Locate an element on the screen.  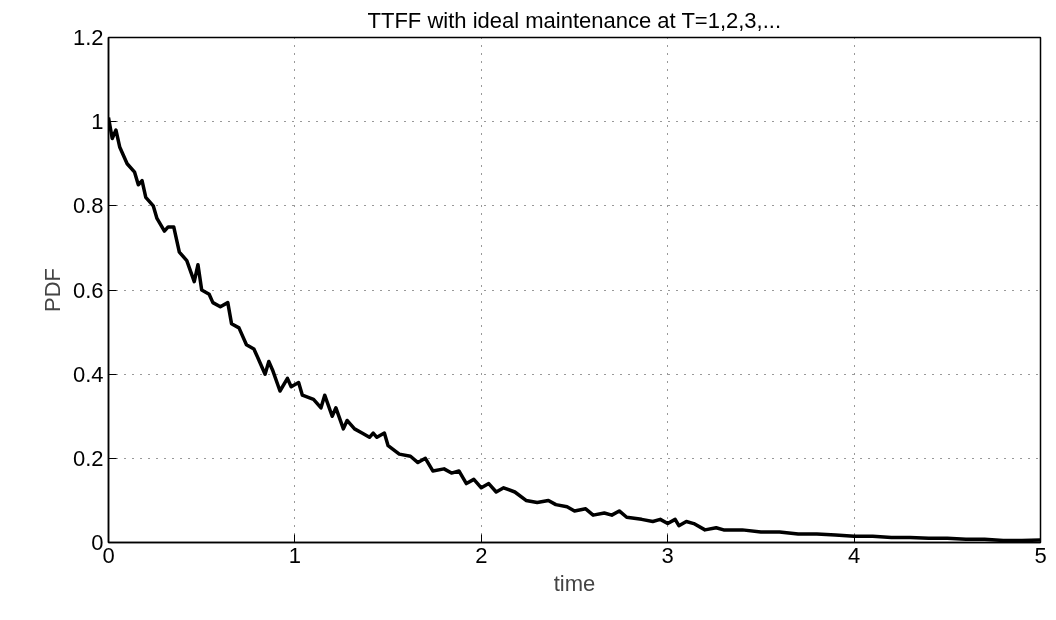
y-axis-title: PDF is located at coordinates (52, 290).